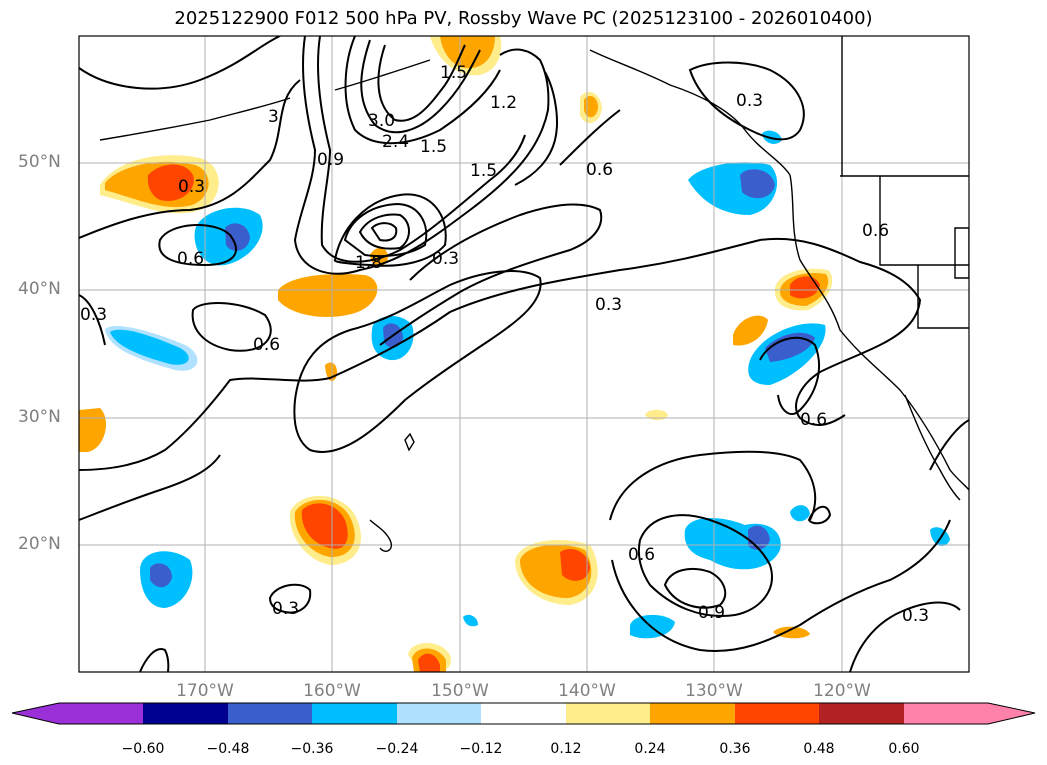  What do you see at coordinates (397, 749) in the screenshot?
I see `colorbar-tick: −0.24` at bounding box center [397, 749].